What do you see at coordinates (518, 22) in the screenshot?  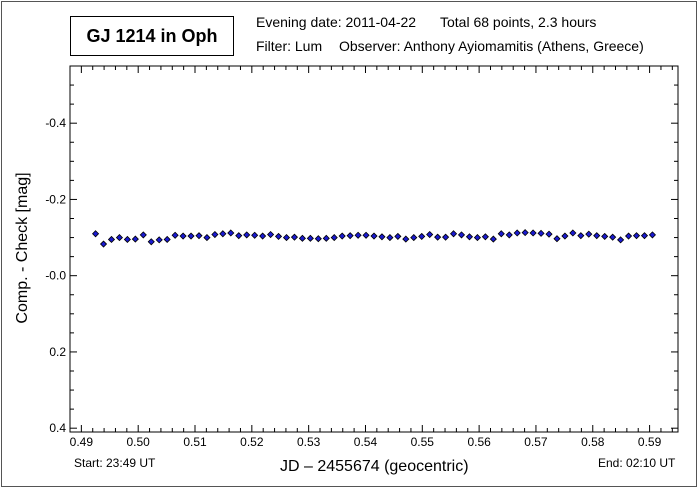 I see `total-points: Total 68 points, 2.3 hours` at bounding box center [518, 22].